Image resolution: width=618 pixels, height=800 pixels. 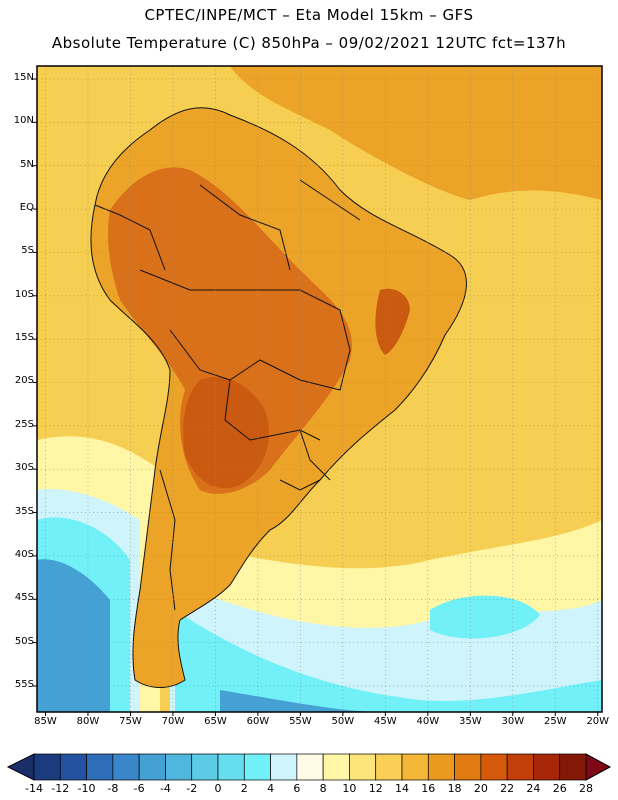 What do you see at coordinates (60, 788) in the screenshot?
I see `colorbar-label: -12` at bounding box center [60, 788].